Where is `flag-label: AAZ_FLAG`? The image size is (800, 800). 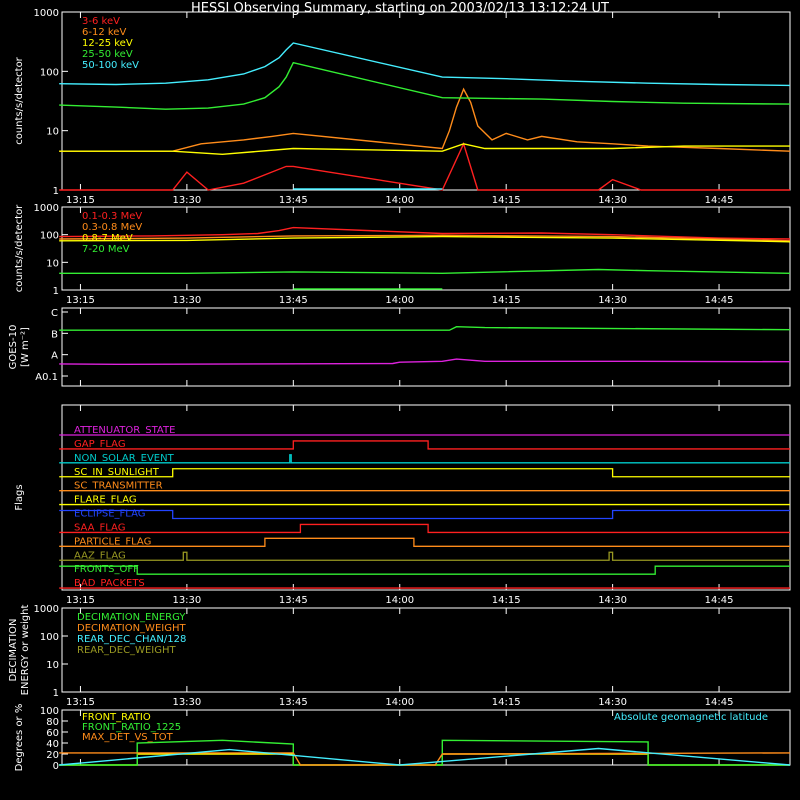
flag-label: AAZ_FLAG is located at coordinates (100, 555).